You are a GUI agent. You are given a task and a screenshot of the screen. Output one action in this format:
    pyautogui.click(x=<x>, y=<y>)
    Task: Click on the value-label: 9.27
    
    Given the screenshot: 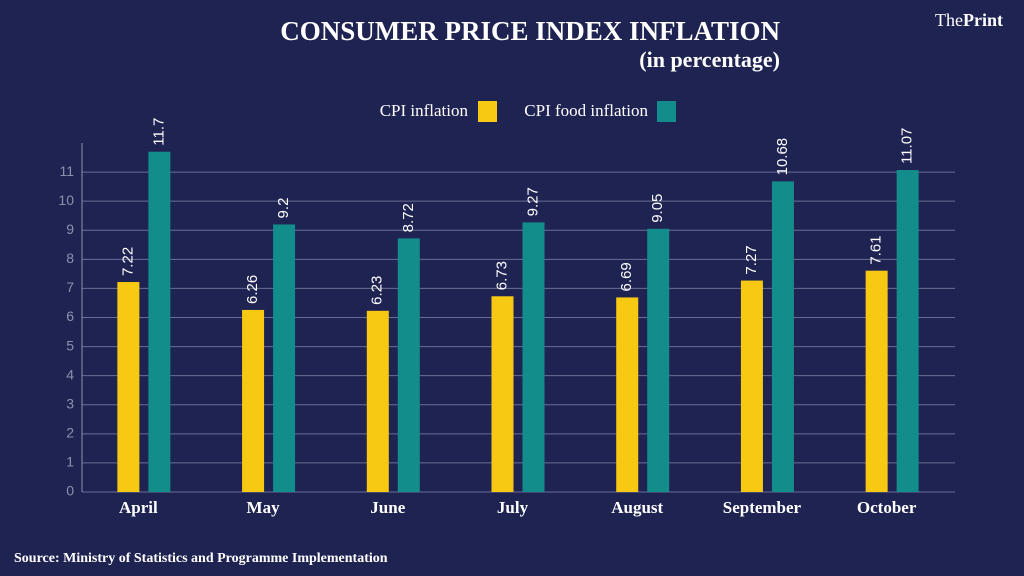 What is the action you would take?
    pyautogui.click(x=532, y=201)
    